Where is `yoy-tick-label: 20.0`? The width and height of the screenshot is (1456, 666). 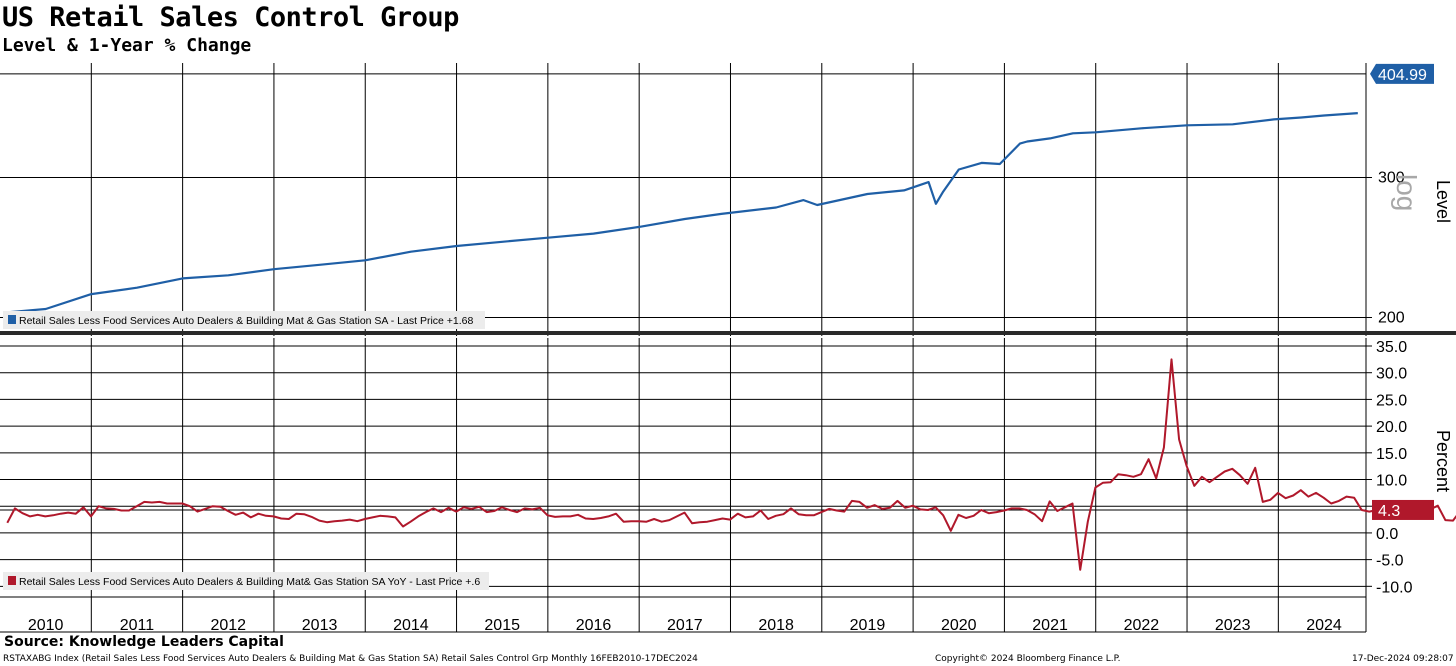 yoy-tick-label: 20.0 is located at coordinates (1391, 427).